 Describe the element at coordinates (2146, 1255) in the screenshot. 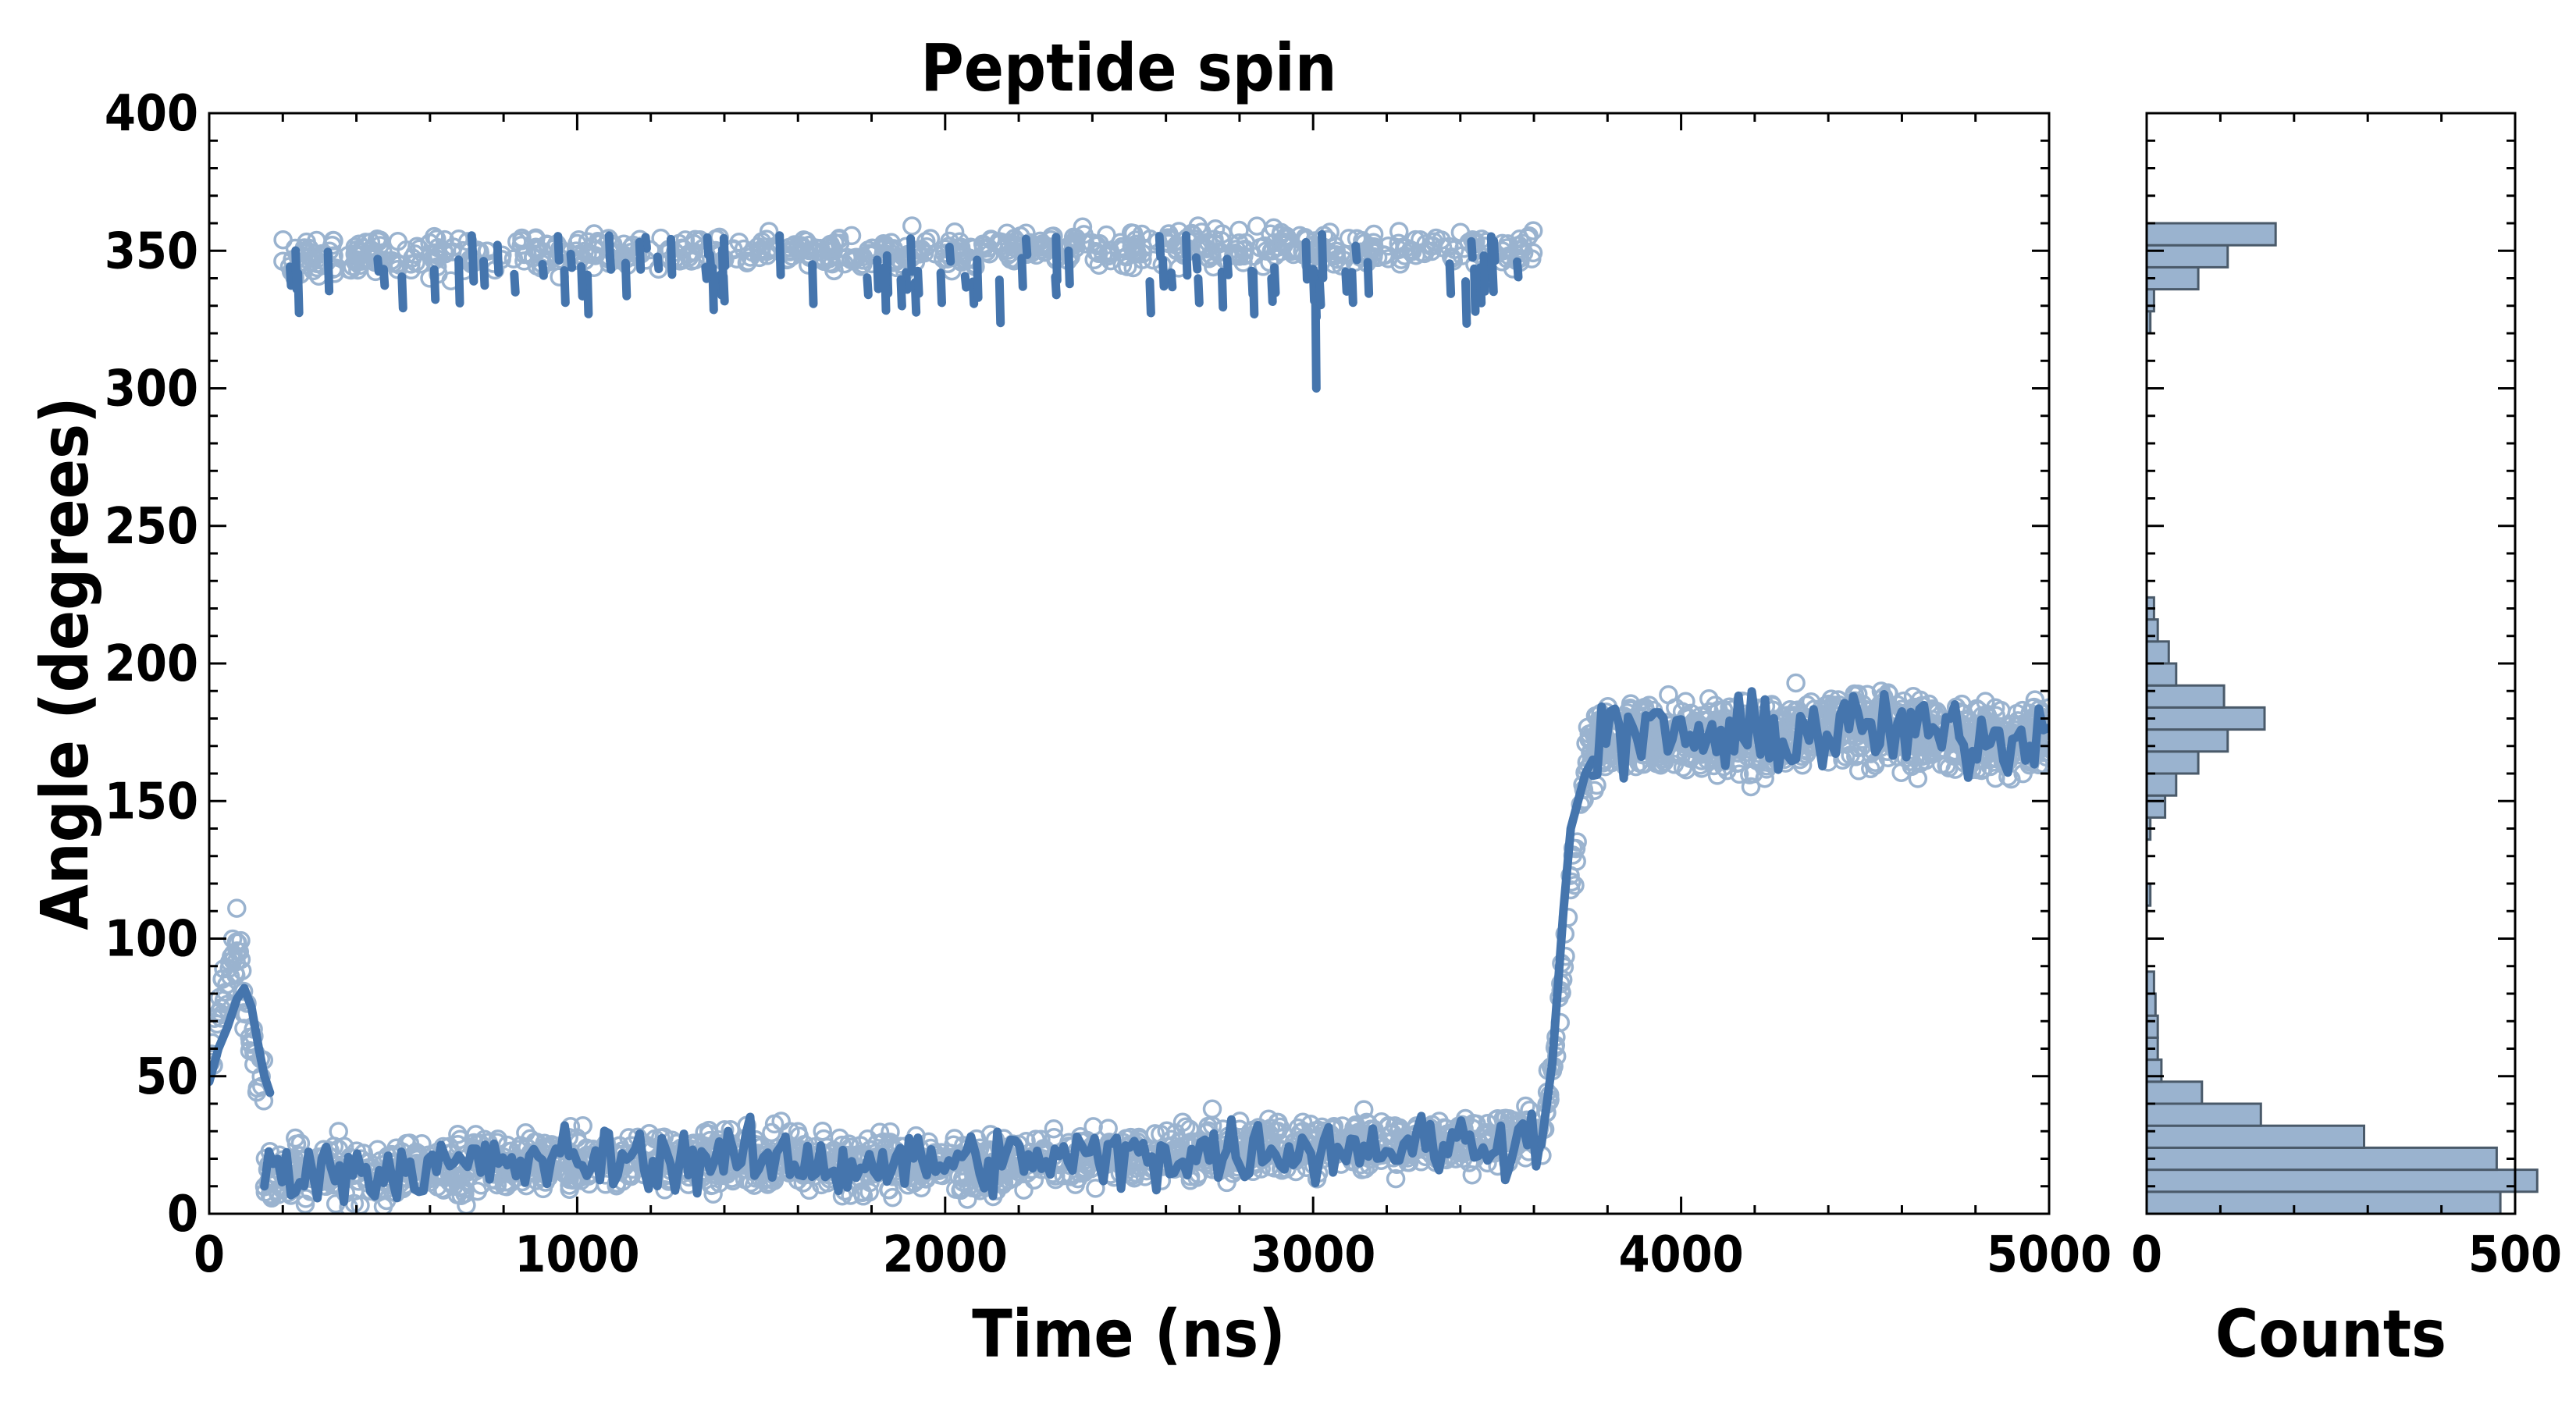

I see `hist-x-tick-label: 0` at that location.